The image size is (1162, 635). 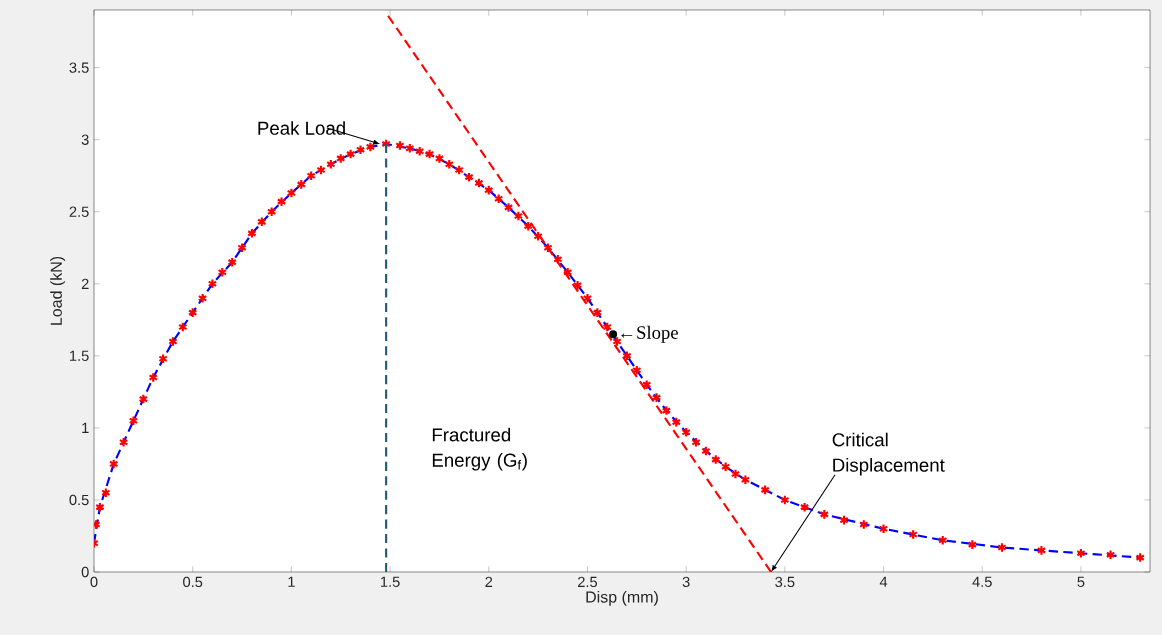 I want to click on y-tick-label: 2.5, so click(x=79, y=211).